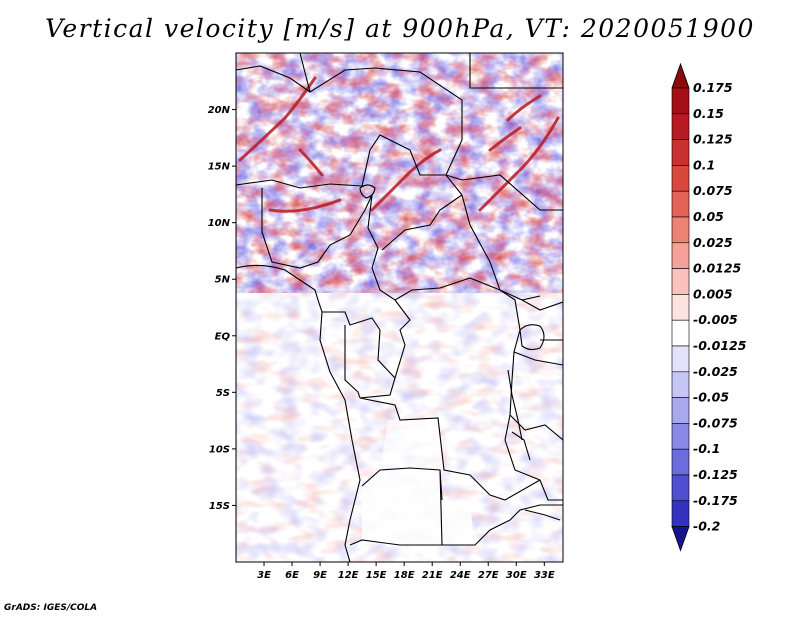 Image resolution: width=800 pixels, height=618 pixels. Describe the element at coordinates (708, 113) in the screenshot. I see `colorbar-label: 0.15` at that location.